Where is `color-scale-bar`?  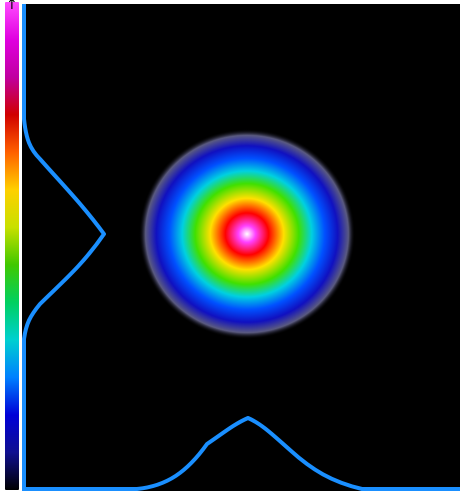
color-scale-bar is located at coordinates (12, 246).